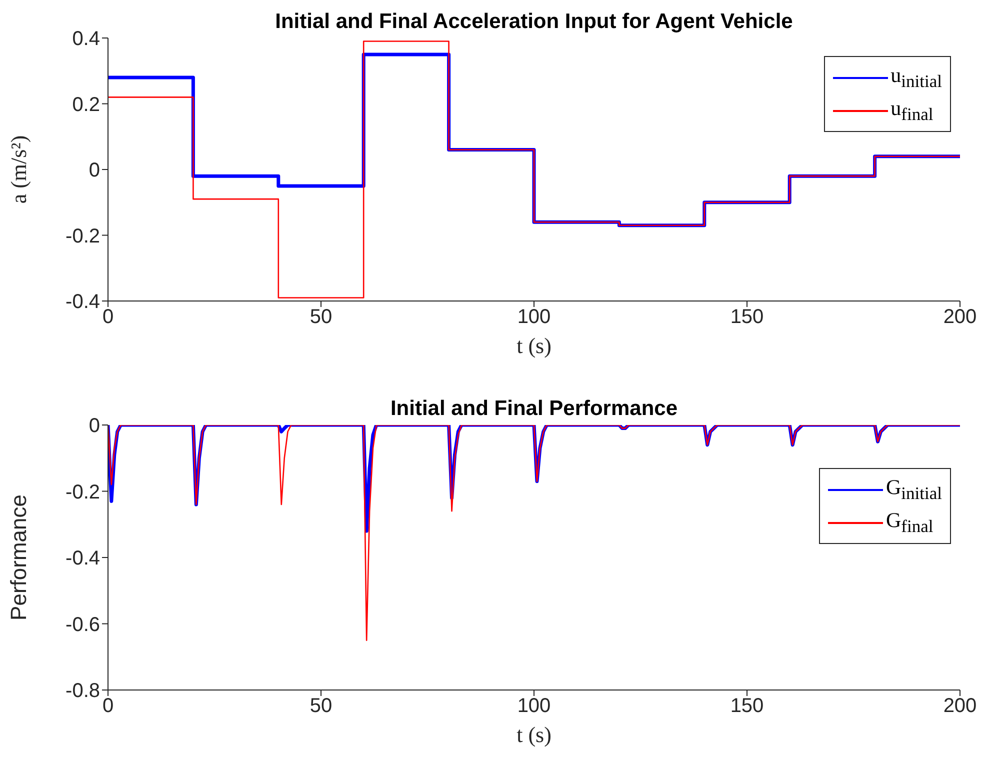 Image resolution: width=987 pixels, height=781 pixels. I want to click on chart-title: Initial and Final Performance, so click(534, 409).